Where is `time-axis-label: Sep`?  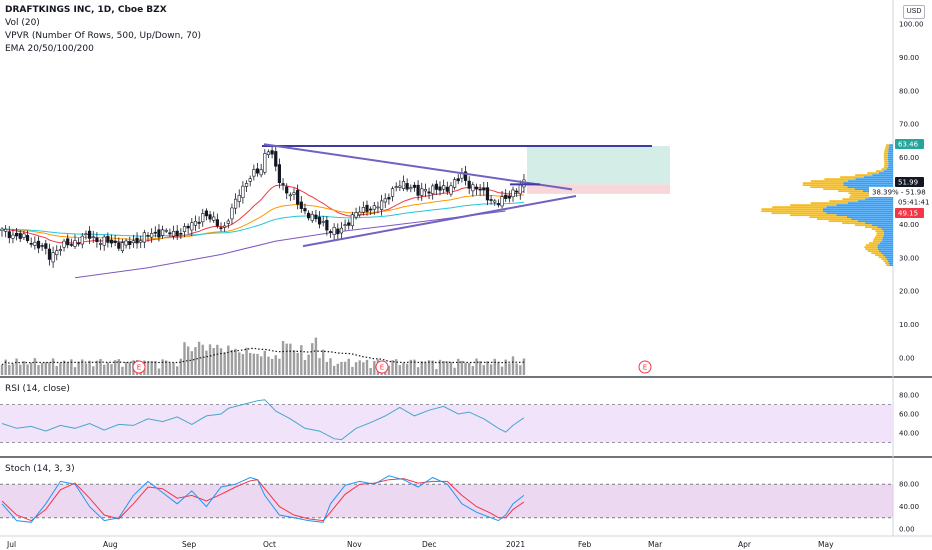 time-axis-label: Sep is located at coordinates (189, 544).